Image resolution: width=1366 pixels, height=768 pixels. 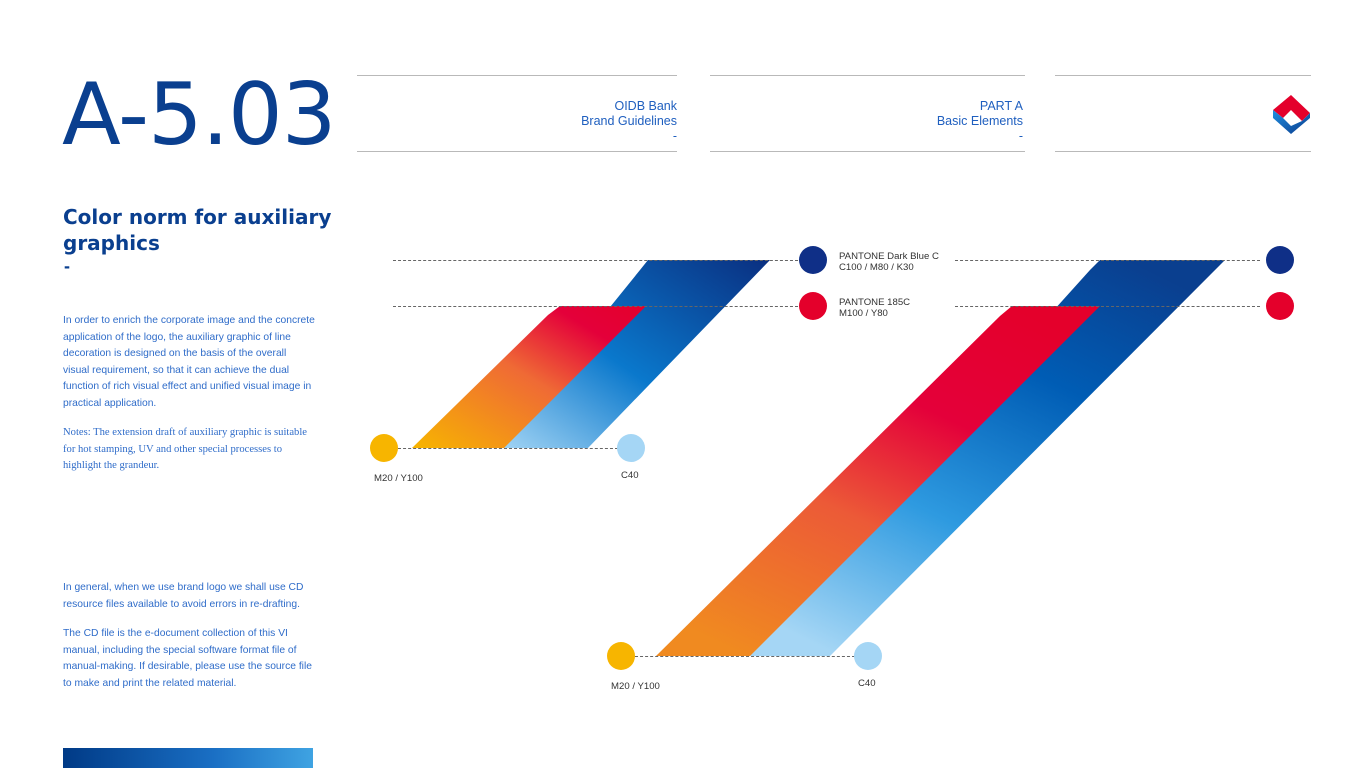 I want to click on small-red-band, so click(x=529, y=377).